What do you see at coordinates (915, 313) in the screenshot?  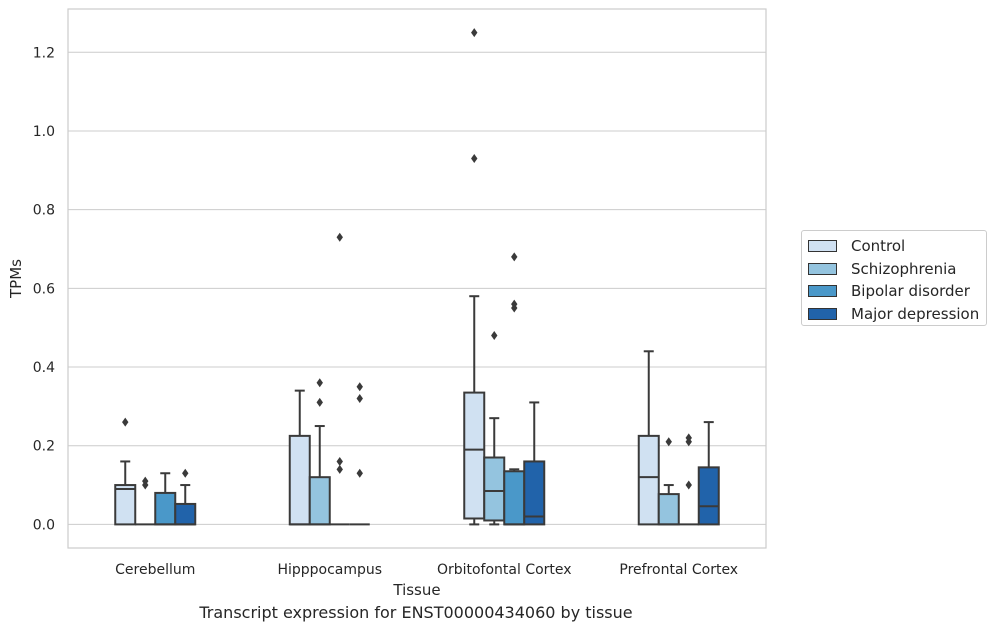 I see `legend-label-major-depression: Major depression` at bounding box center [915, 313].